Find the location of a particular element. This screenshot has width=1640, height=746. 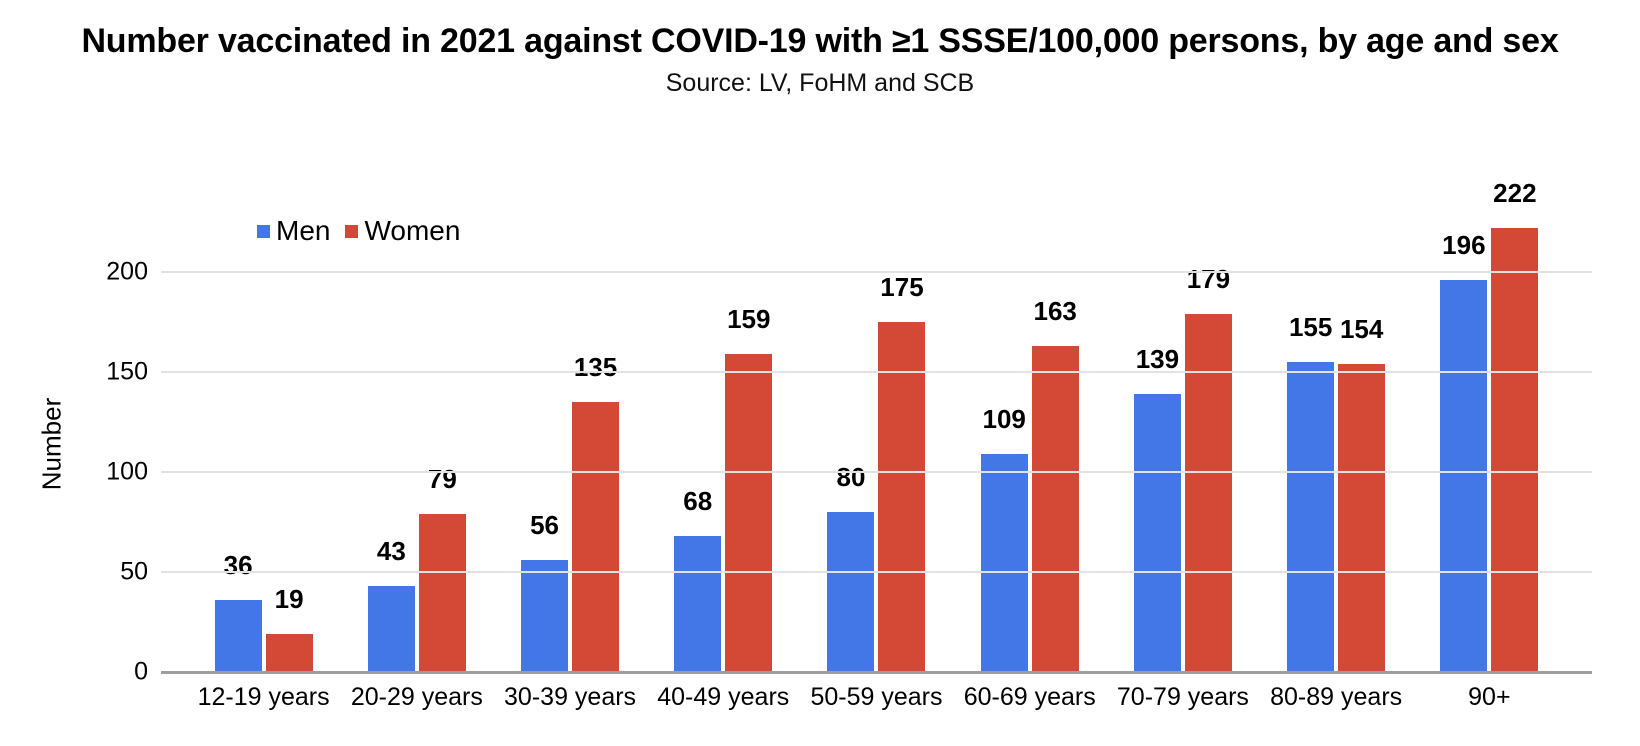

bar-value-label: 222 is located at coordinates (1515, 193).